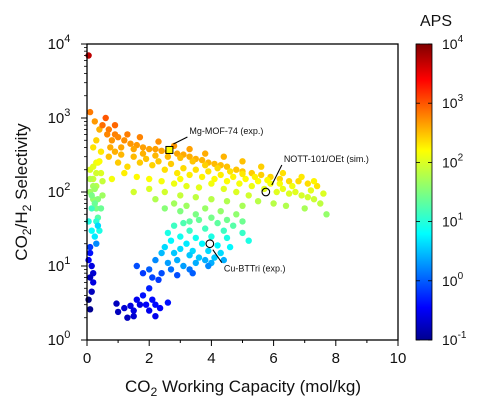  What do you see at coordinates (453, 161) in the screenshot?
I see `colorbar-tick-label: 10²` at bounding box center [453, 161].